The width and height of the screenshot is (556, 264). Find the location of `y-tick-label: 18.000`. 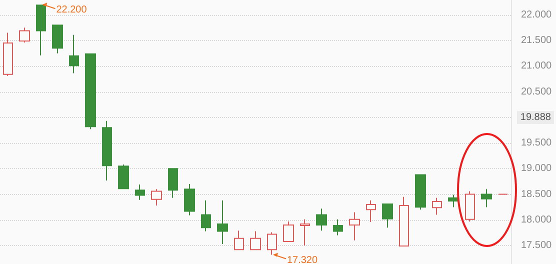

y-tick-label: 18.000 is located at coordinates (536, 220).